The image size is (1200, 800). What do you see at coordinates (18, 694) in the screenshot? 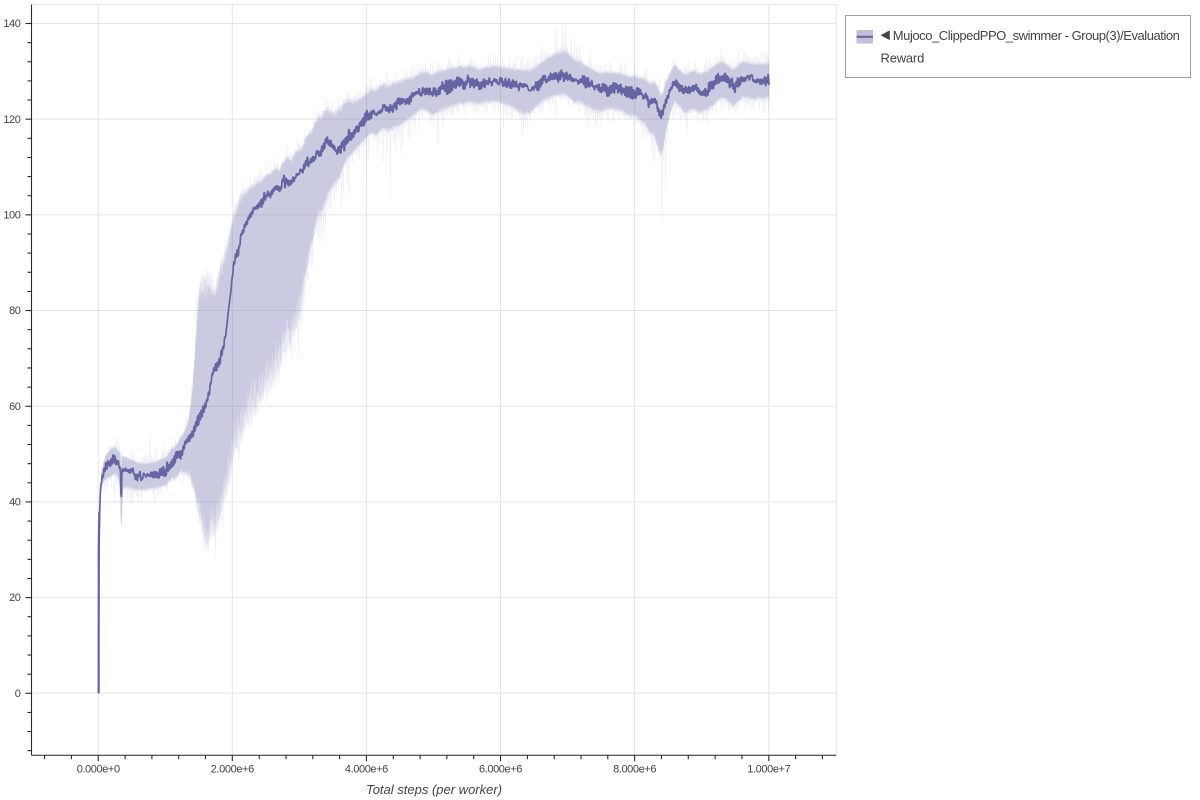
I see `svg-text: 0` at bounding box center [18, 694].